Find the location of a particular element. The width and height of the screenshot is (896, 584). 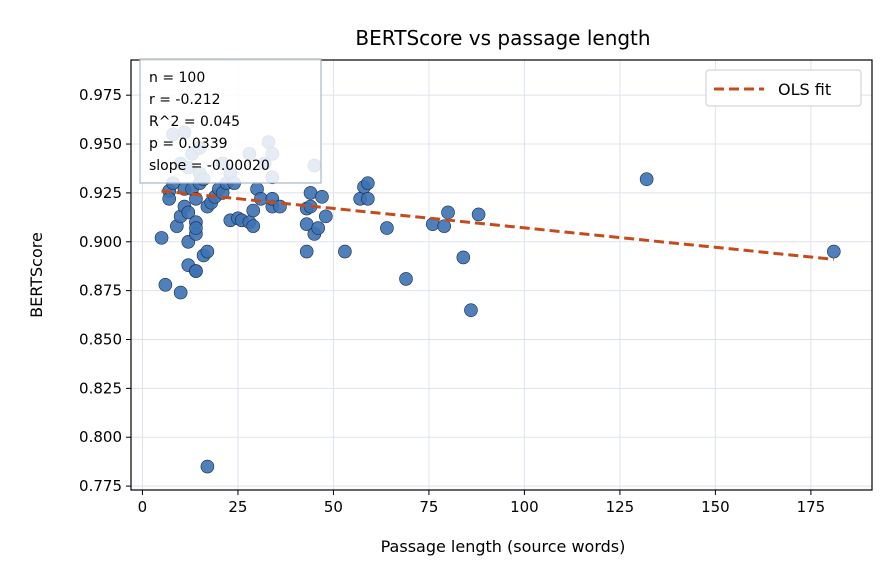

legend-frame is located at coordinates (783, 88).